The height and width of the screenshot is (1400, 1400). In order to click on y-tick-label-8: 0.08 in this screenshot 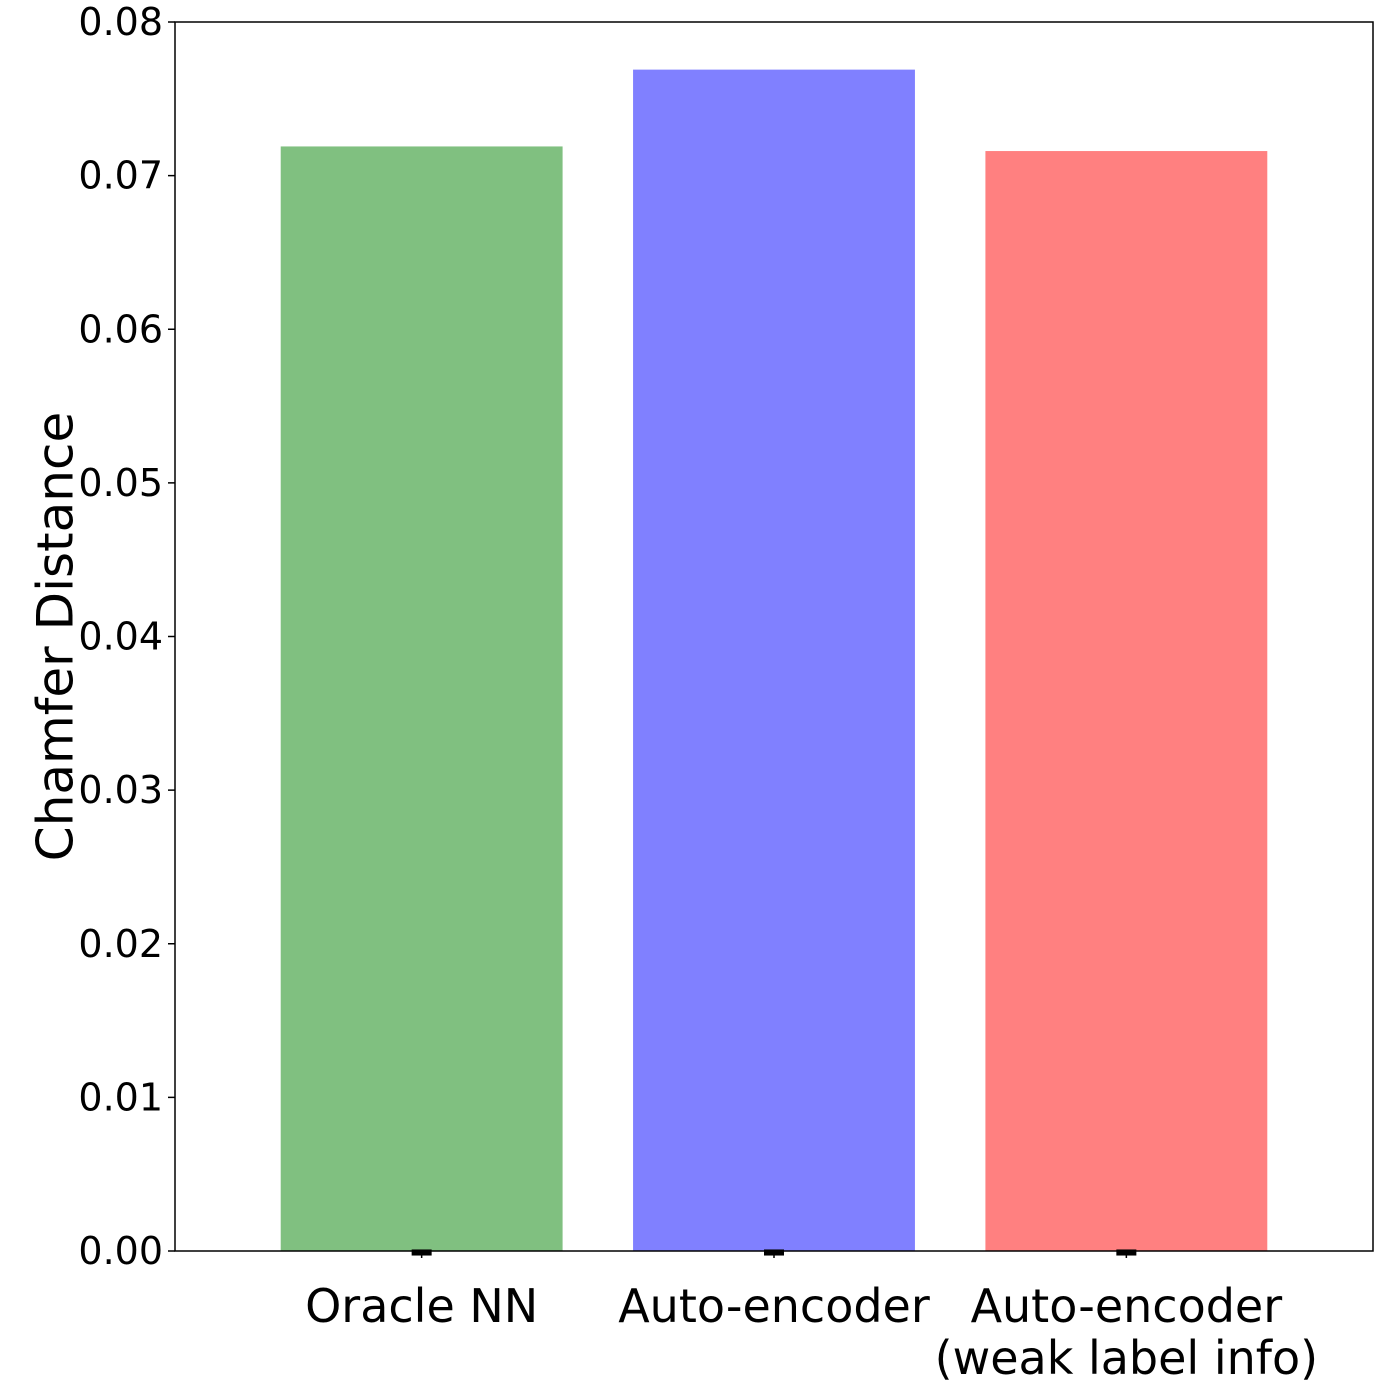, I will do `click(120, 22)`.